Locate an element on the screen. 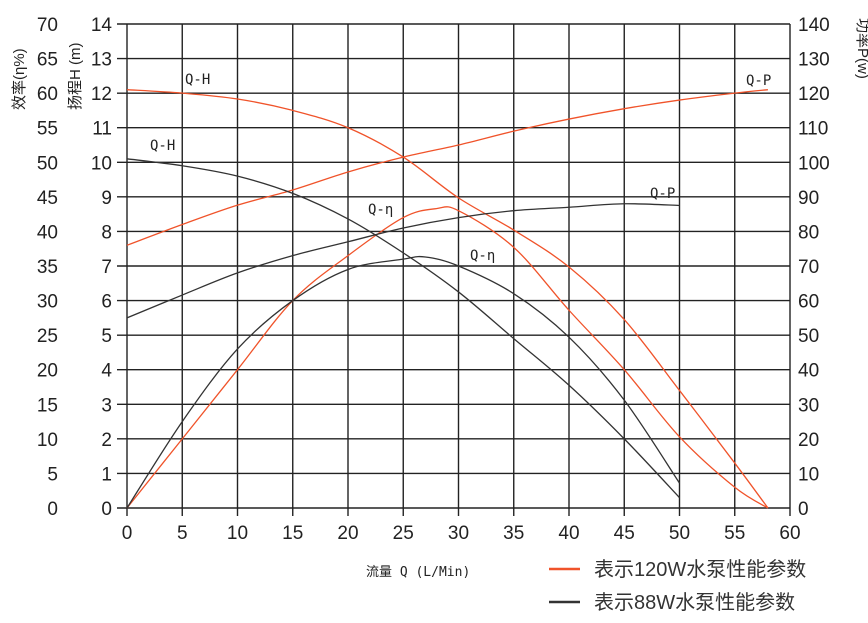  efficiency-tick-label: 25 is located at coordinates (47, 336).